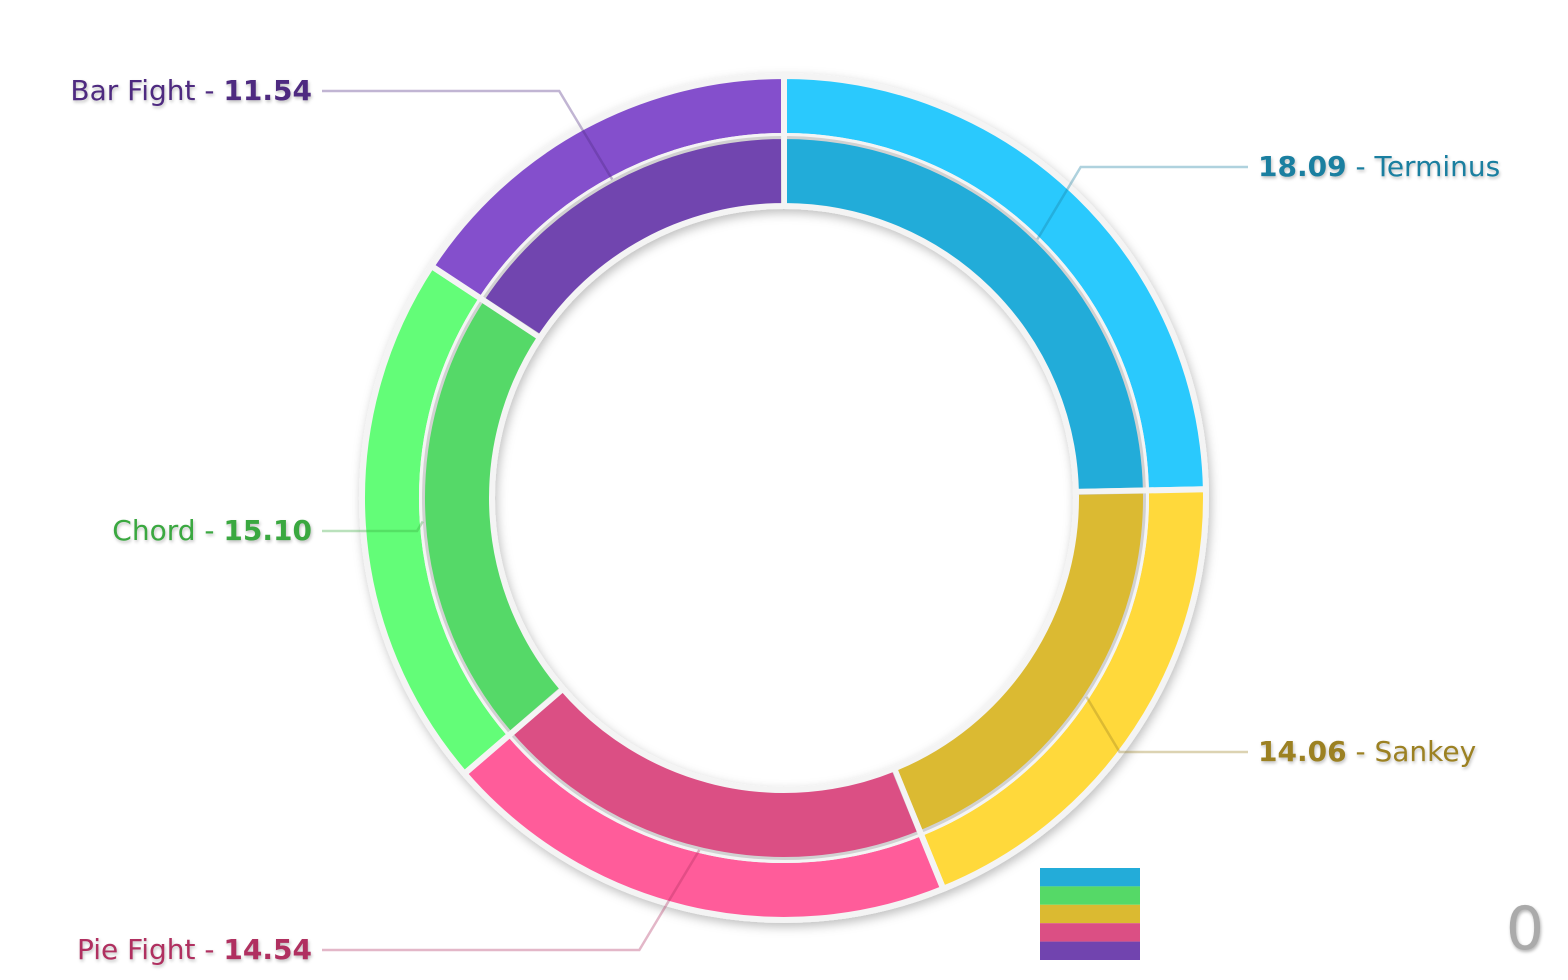 The width and height of the screenshot is (1568, 980). I want to click on slice-label: Bar Fight 11.54, so click(191, 91).